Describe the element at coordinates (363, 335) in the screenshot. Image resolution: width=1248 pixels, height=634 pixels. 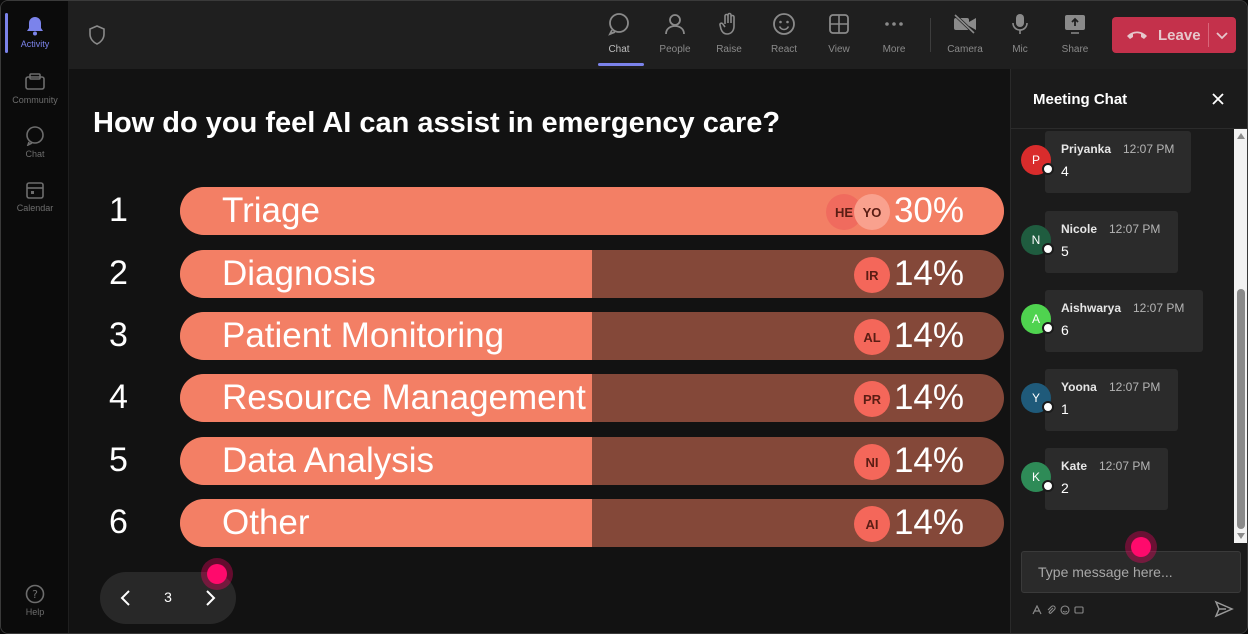
I see `poll-option-label: Patient Monitoring` at that location.